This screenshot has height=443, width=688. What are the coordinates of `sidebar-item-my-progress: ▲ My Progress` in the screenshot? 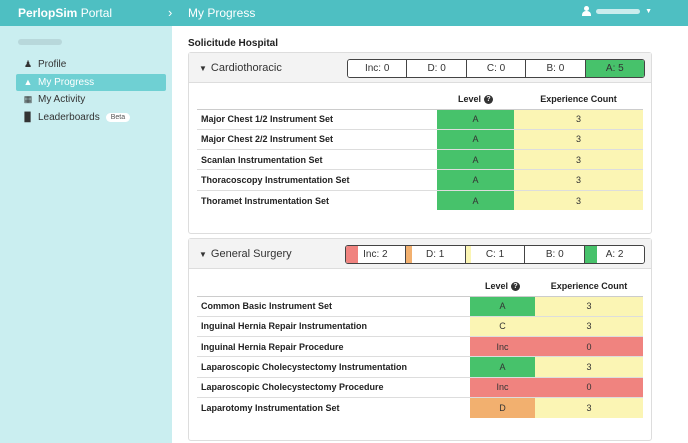 It's located at (91, 82).